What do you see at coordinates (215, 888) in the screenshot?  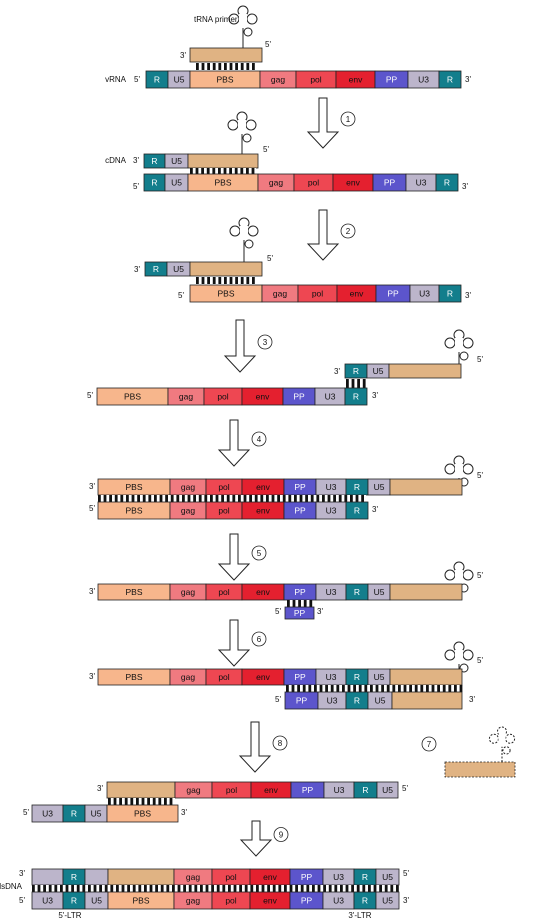 I see `dsdna-pairing` at bounding box center [215, 888].